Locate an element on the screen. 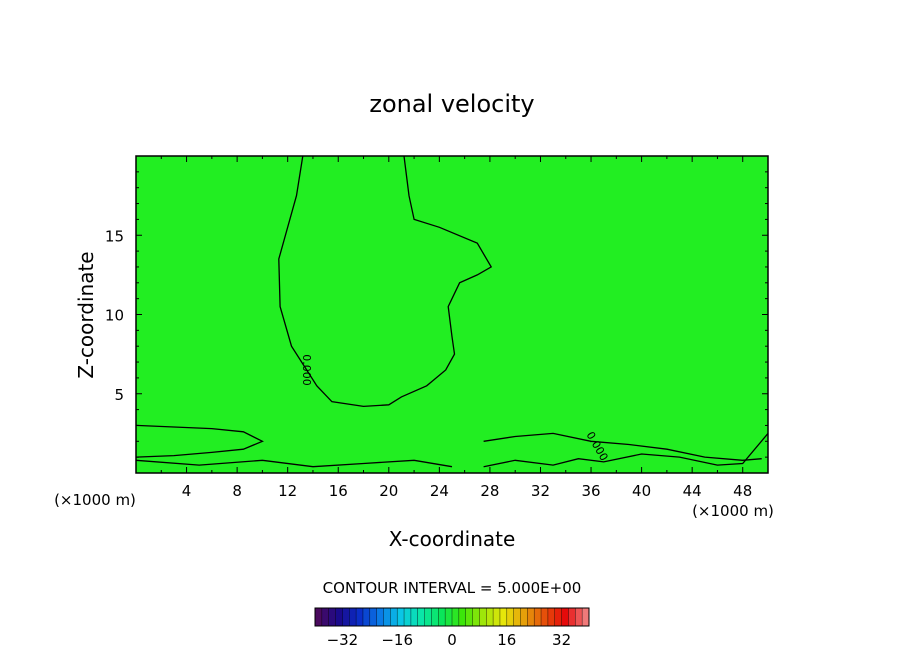  contour-interval-text: CONTOUR INTERVAL = 5.000E+00 is located at coordinates (452, 588).